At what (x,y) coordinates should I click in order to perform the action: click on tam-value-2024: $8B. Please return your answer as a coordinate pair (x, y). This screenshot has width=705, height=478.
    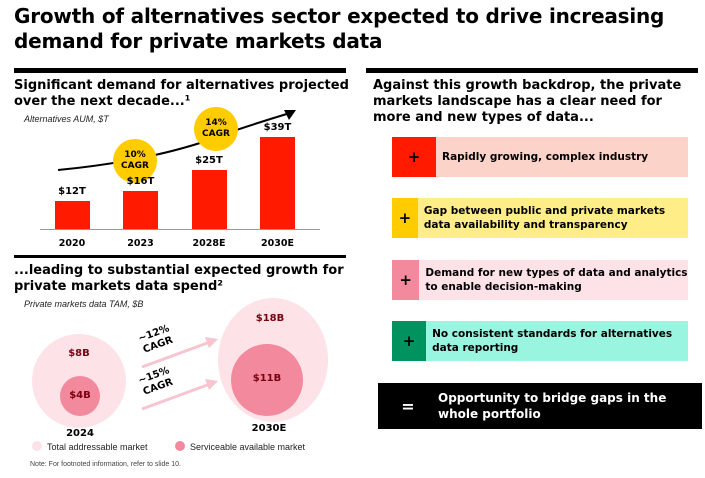
    Looking at the image, I should click on (79, 353).